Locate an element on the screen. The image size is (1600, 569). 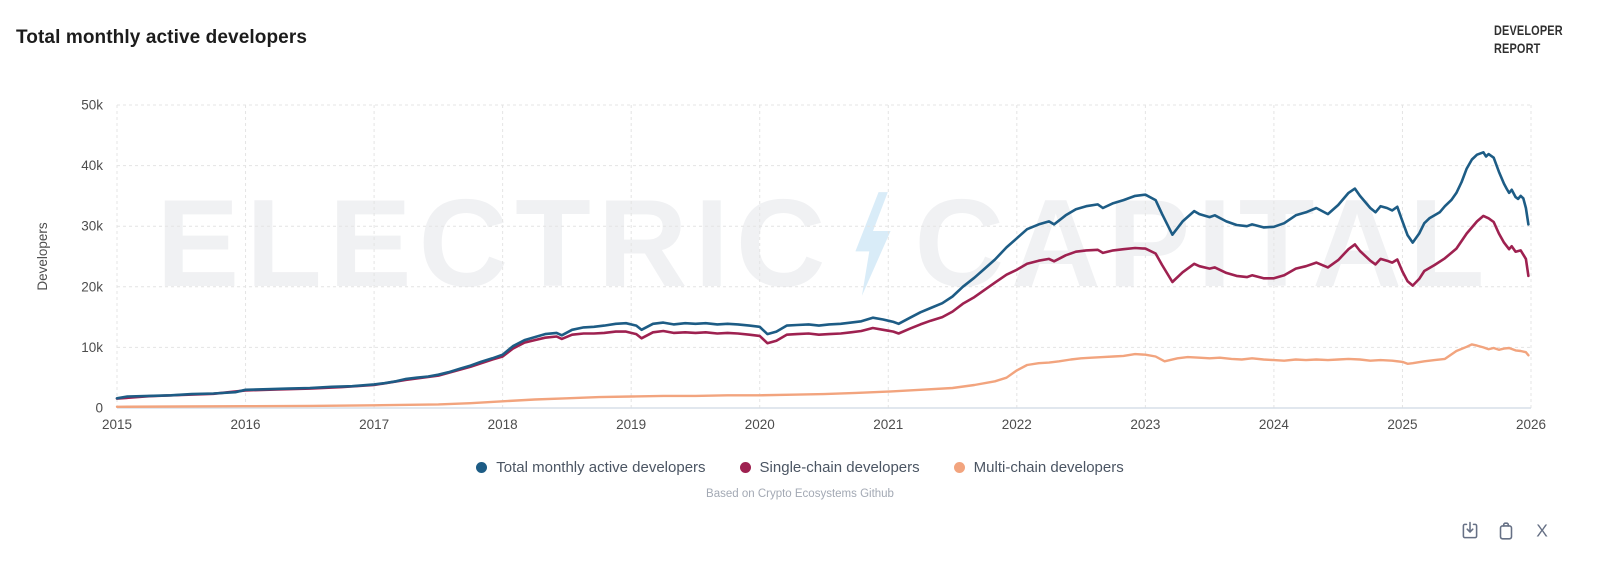
y-axis-tick-label: 30k is located at coordinates (92, 226).